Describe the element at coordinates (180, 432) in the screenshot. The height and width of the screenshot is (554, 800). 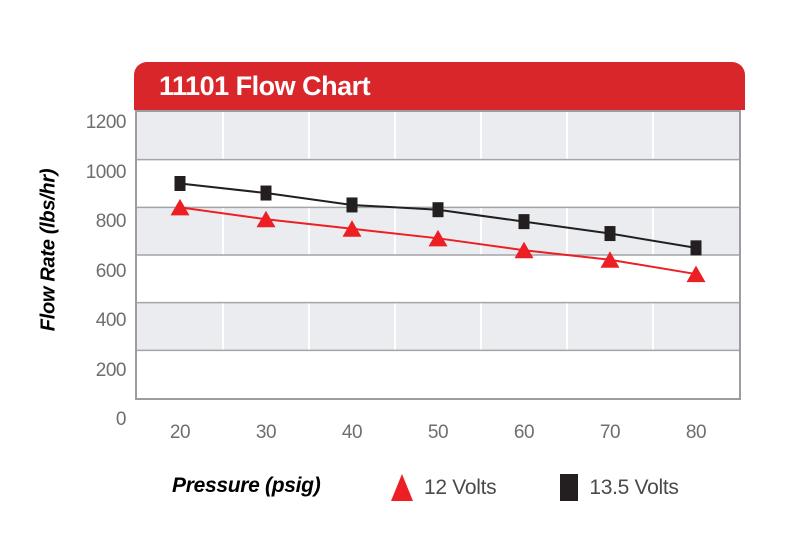
I see `x-tick-label: 20` at that location.